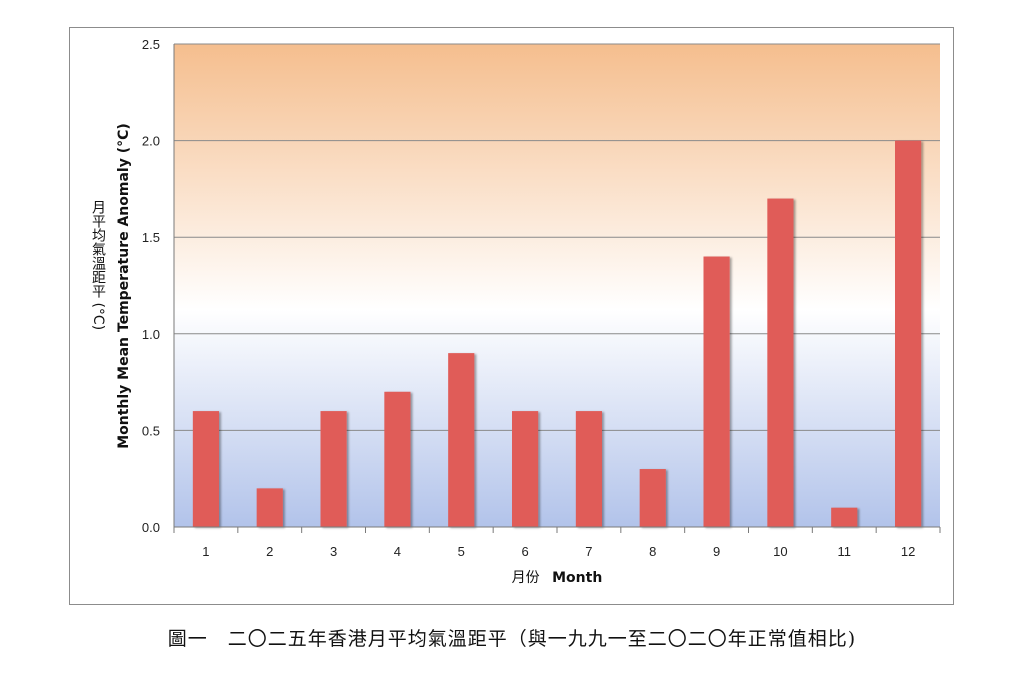 The image size is (1024, 683). What do you see at coordinates (908, 551) in the screenshot?
I see `x-tick-label: 12` at bounding box center [908, 551].